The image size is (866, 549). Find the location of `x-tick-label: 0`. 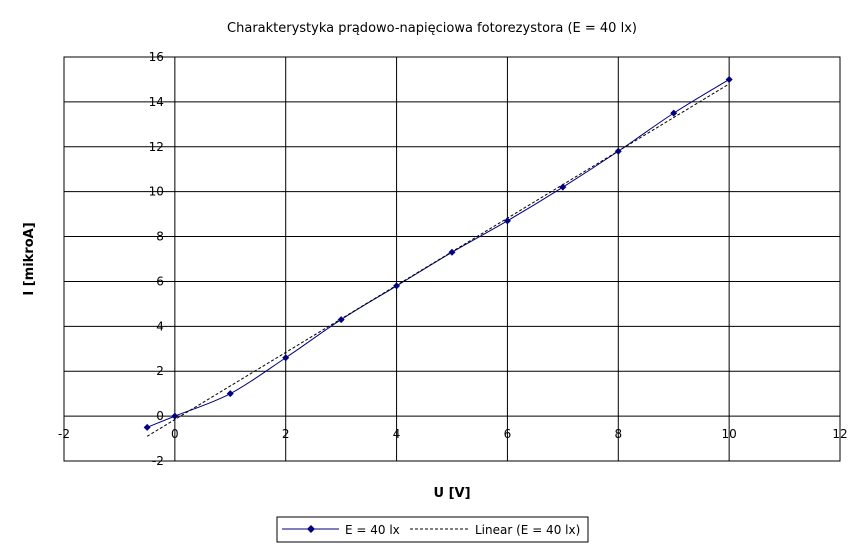

x-tick-label: 0 is located at coordinates (175, 434).